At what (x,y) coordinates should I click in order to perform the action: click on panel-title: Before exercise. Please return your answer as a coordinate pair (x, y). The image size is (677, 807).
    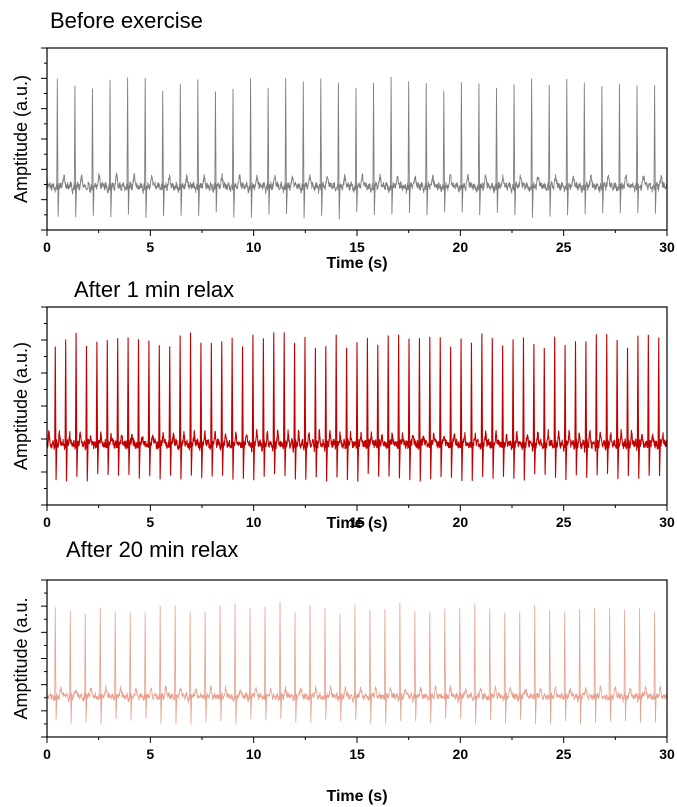
    Looking at the image, I should click on (126, 20).